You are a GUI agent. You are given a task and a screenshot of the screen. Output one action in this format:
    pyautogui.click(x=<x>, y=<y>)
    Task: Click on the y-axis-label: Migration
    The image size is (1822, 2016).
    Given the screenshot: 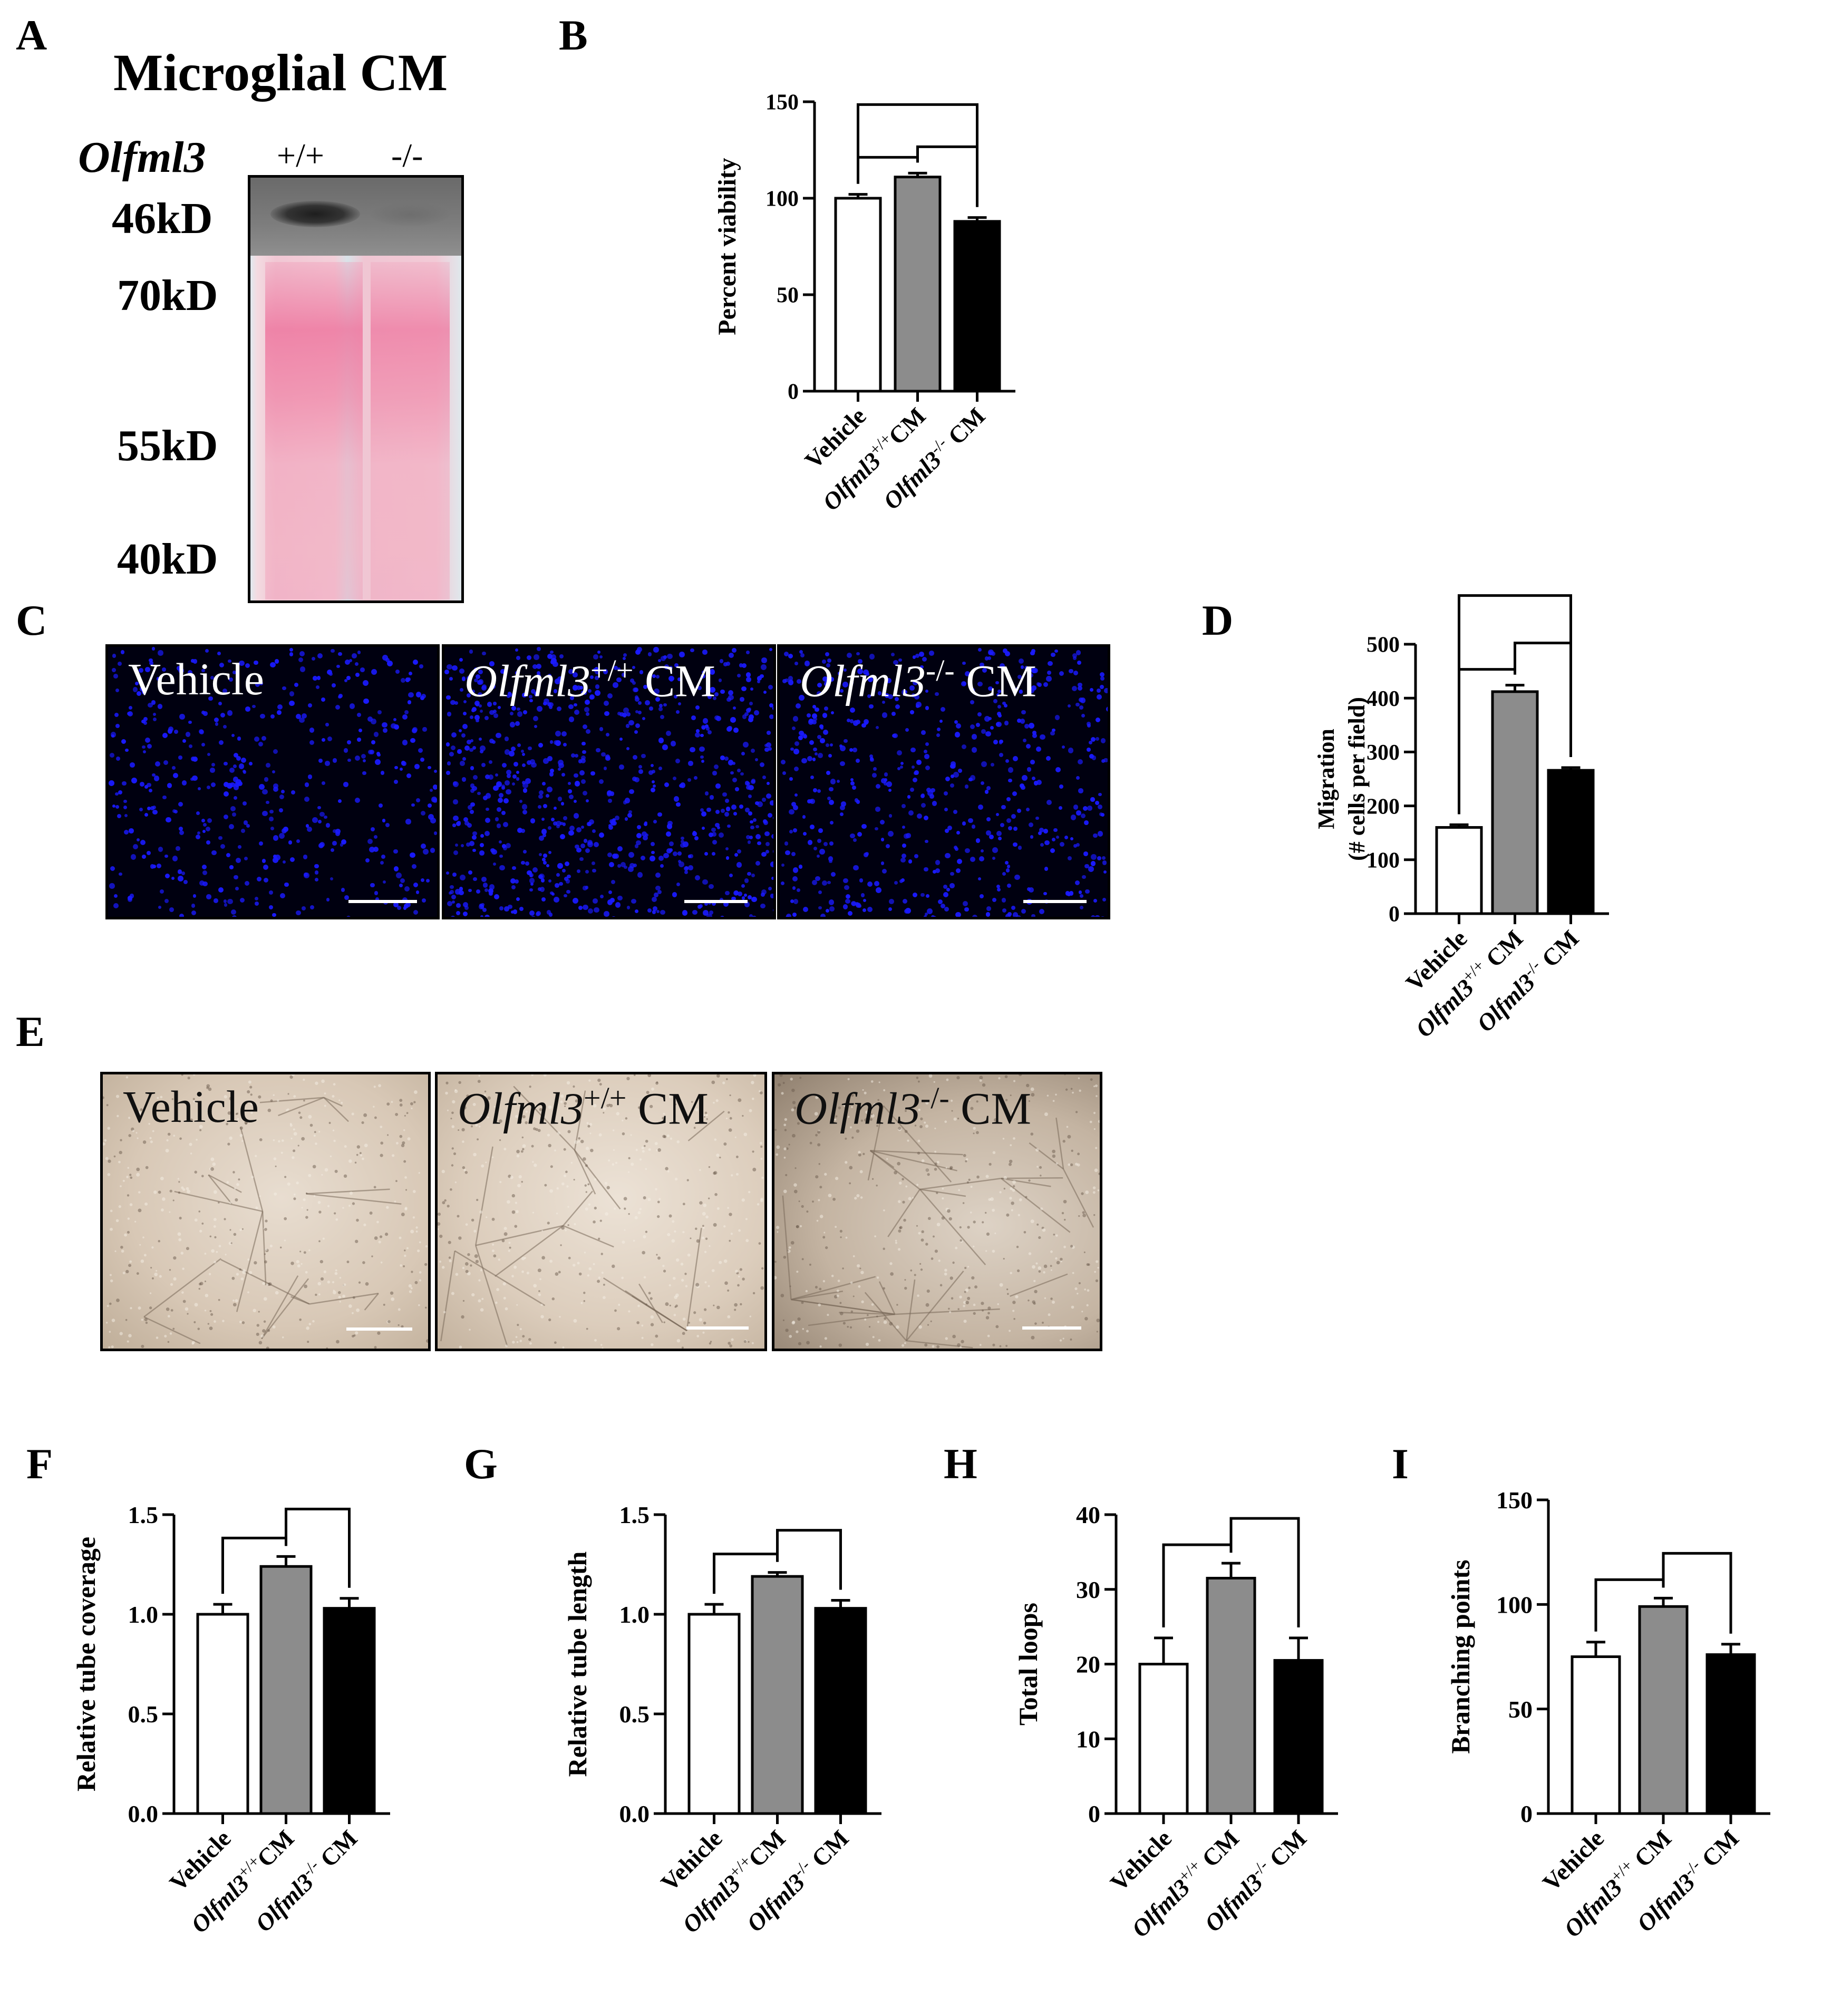 What is the action you would take?
    pyautogui.click(x=1326, y=779)
    